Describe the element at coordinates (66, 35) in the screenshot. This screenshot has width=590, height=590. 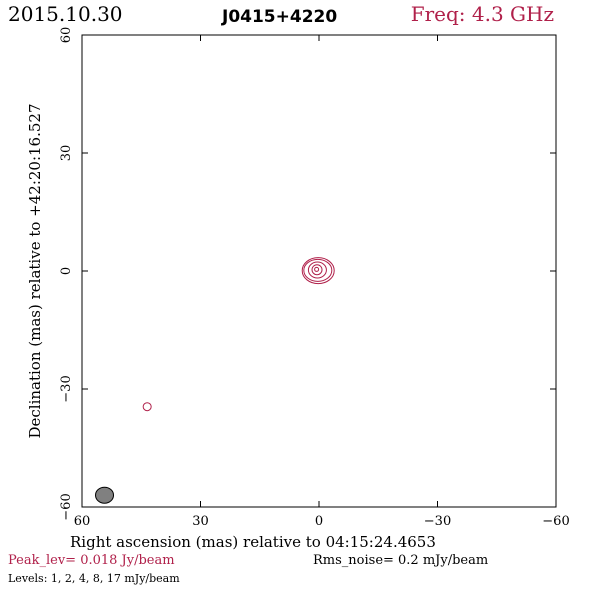
I see `y-tick-label: 60` at that location.